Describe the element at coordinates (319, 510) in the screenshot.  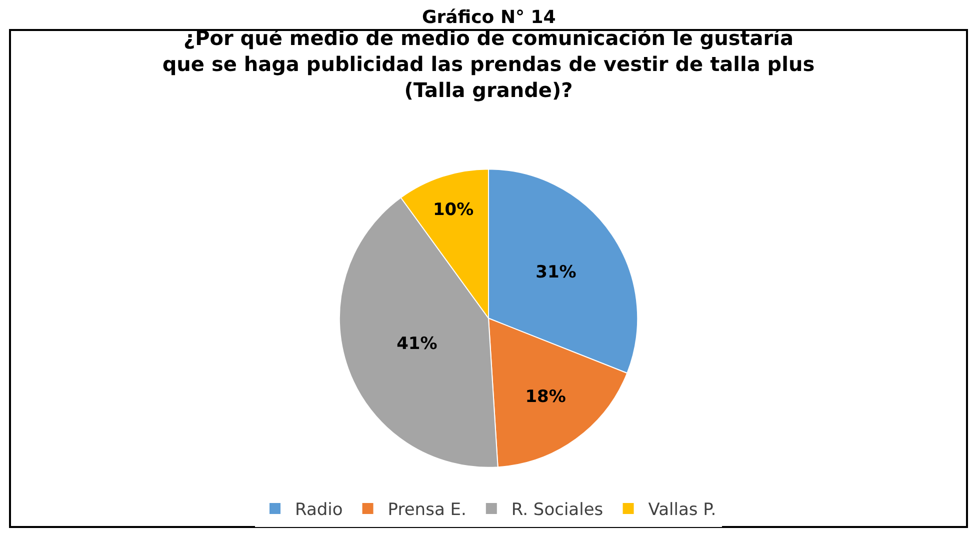
I see `legend-label: Radio` at that location.